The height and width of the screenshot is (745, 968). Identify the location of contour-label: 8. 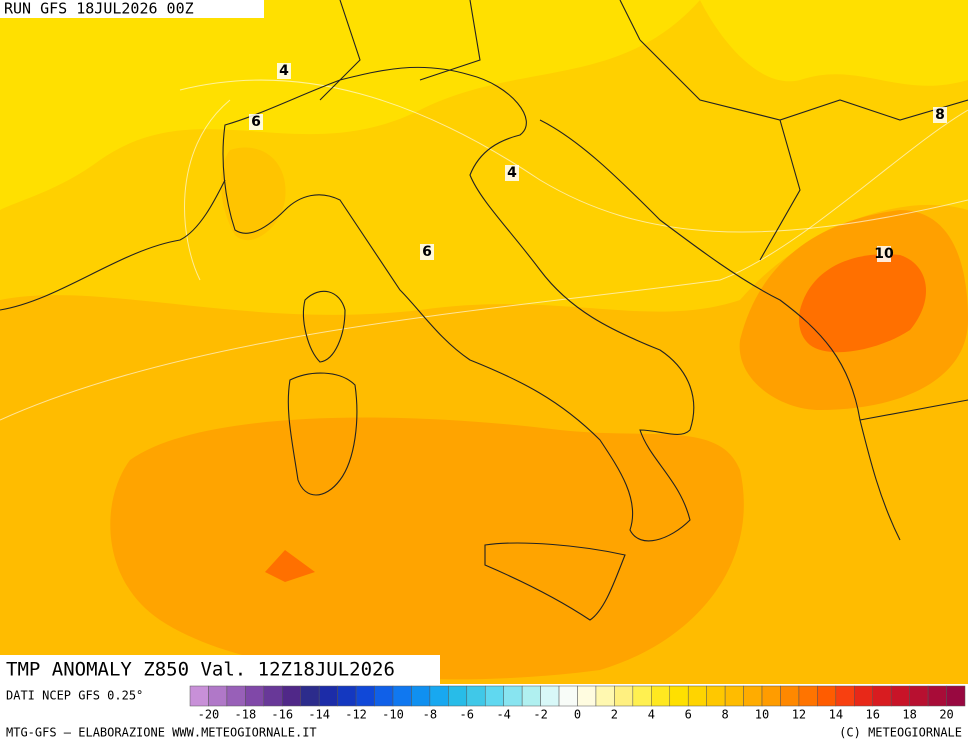
(940, 115).